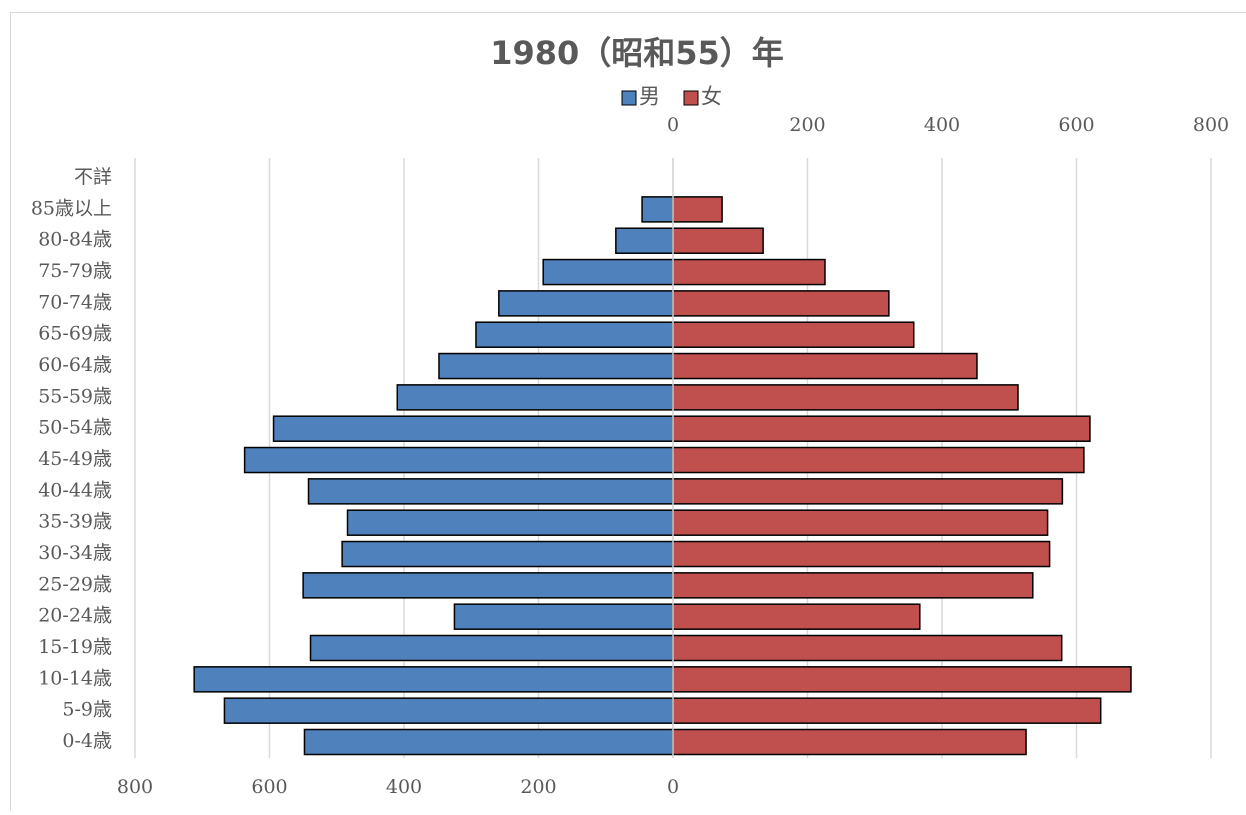  What do you see at coordinates (75, 522) in the screenshot?
I see `y-tick-label: 35-39歳` at bounding box center [75, 522].